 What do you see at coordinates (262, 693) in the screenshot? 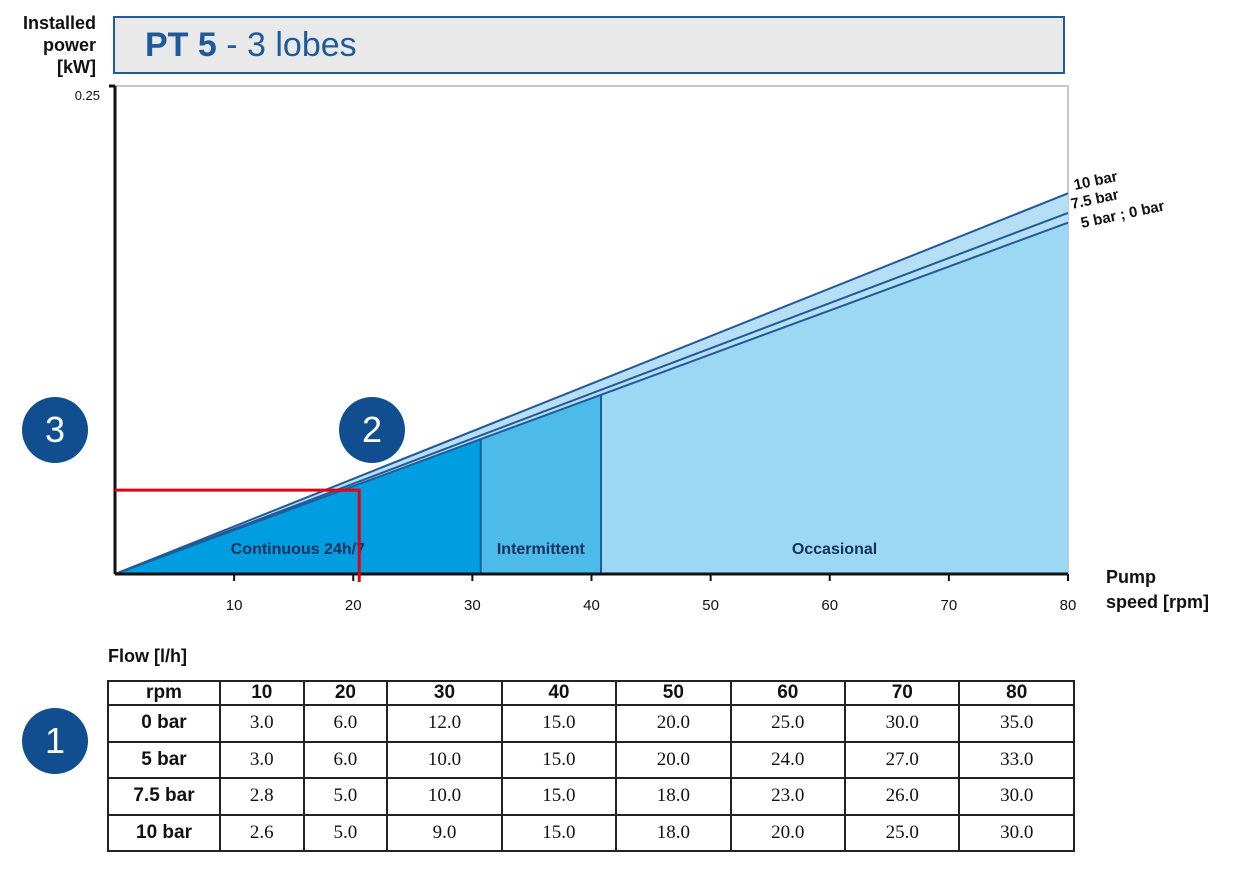
I see `flow-header-cell: 10` at bounding box center [262, 693].